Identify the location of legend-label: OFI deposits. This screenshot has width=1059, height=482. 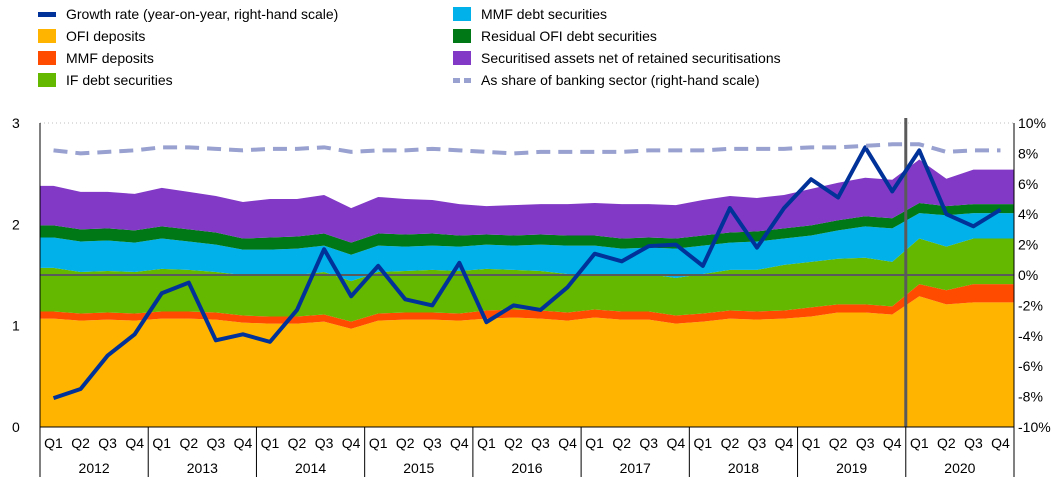
(106, 36).